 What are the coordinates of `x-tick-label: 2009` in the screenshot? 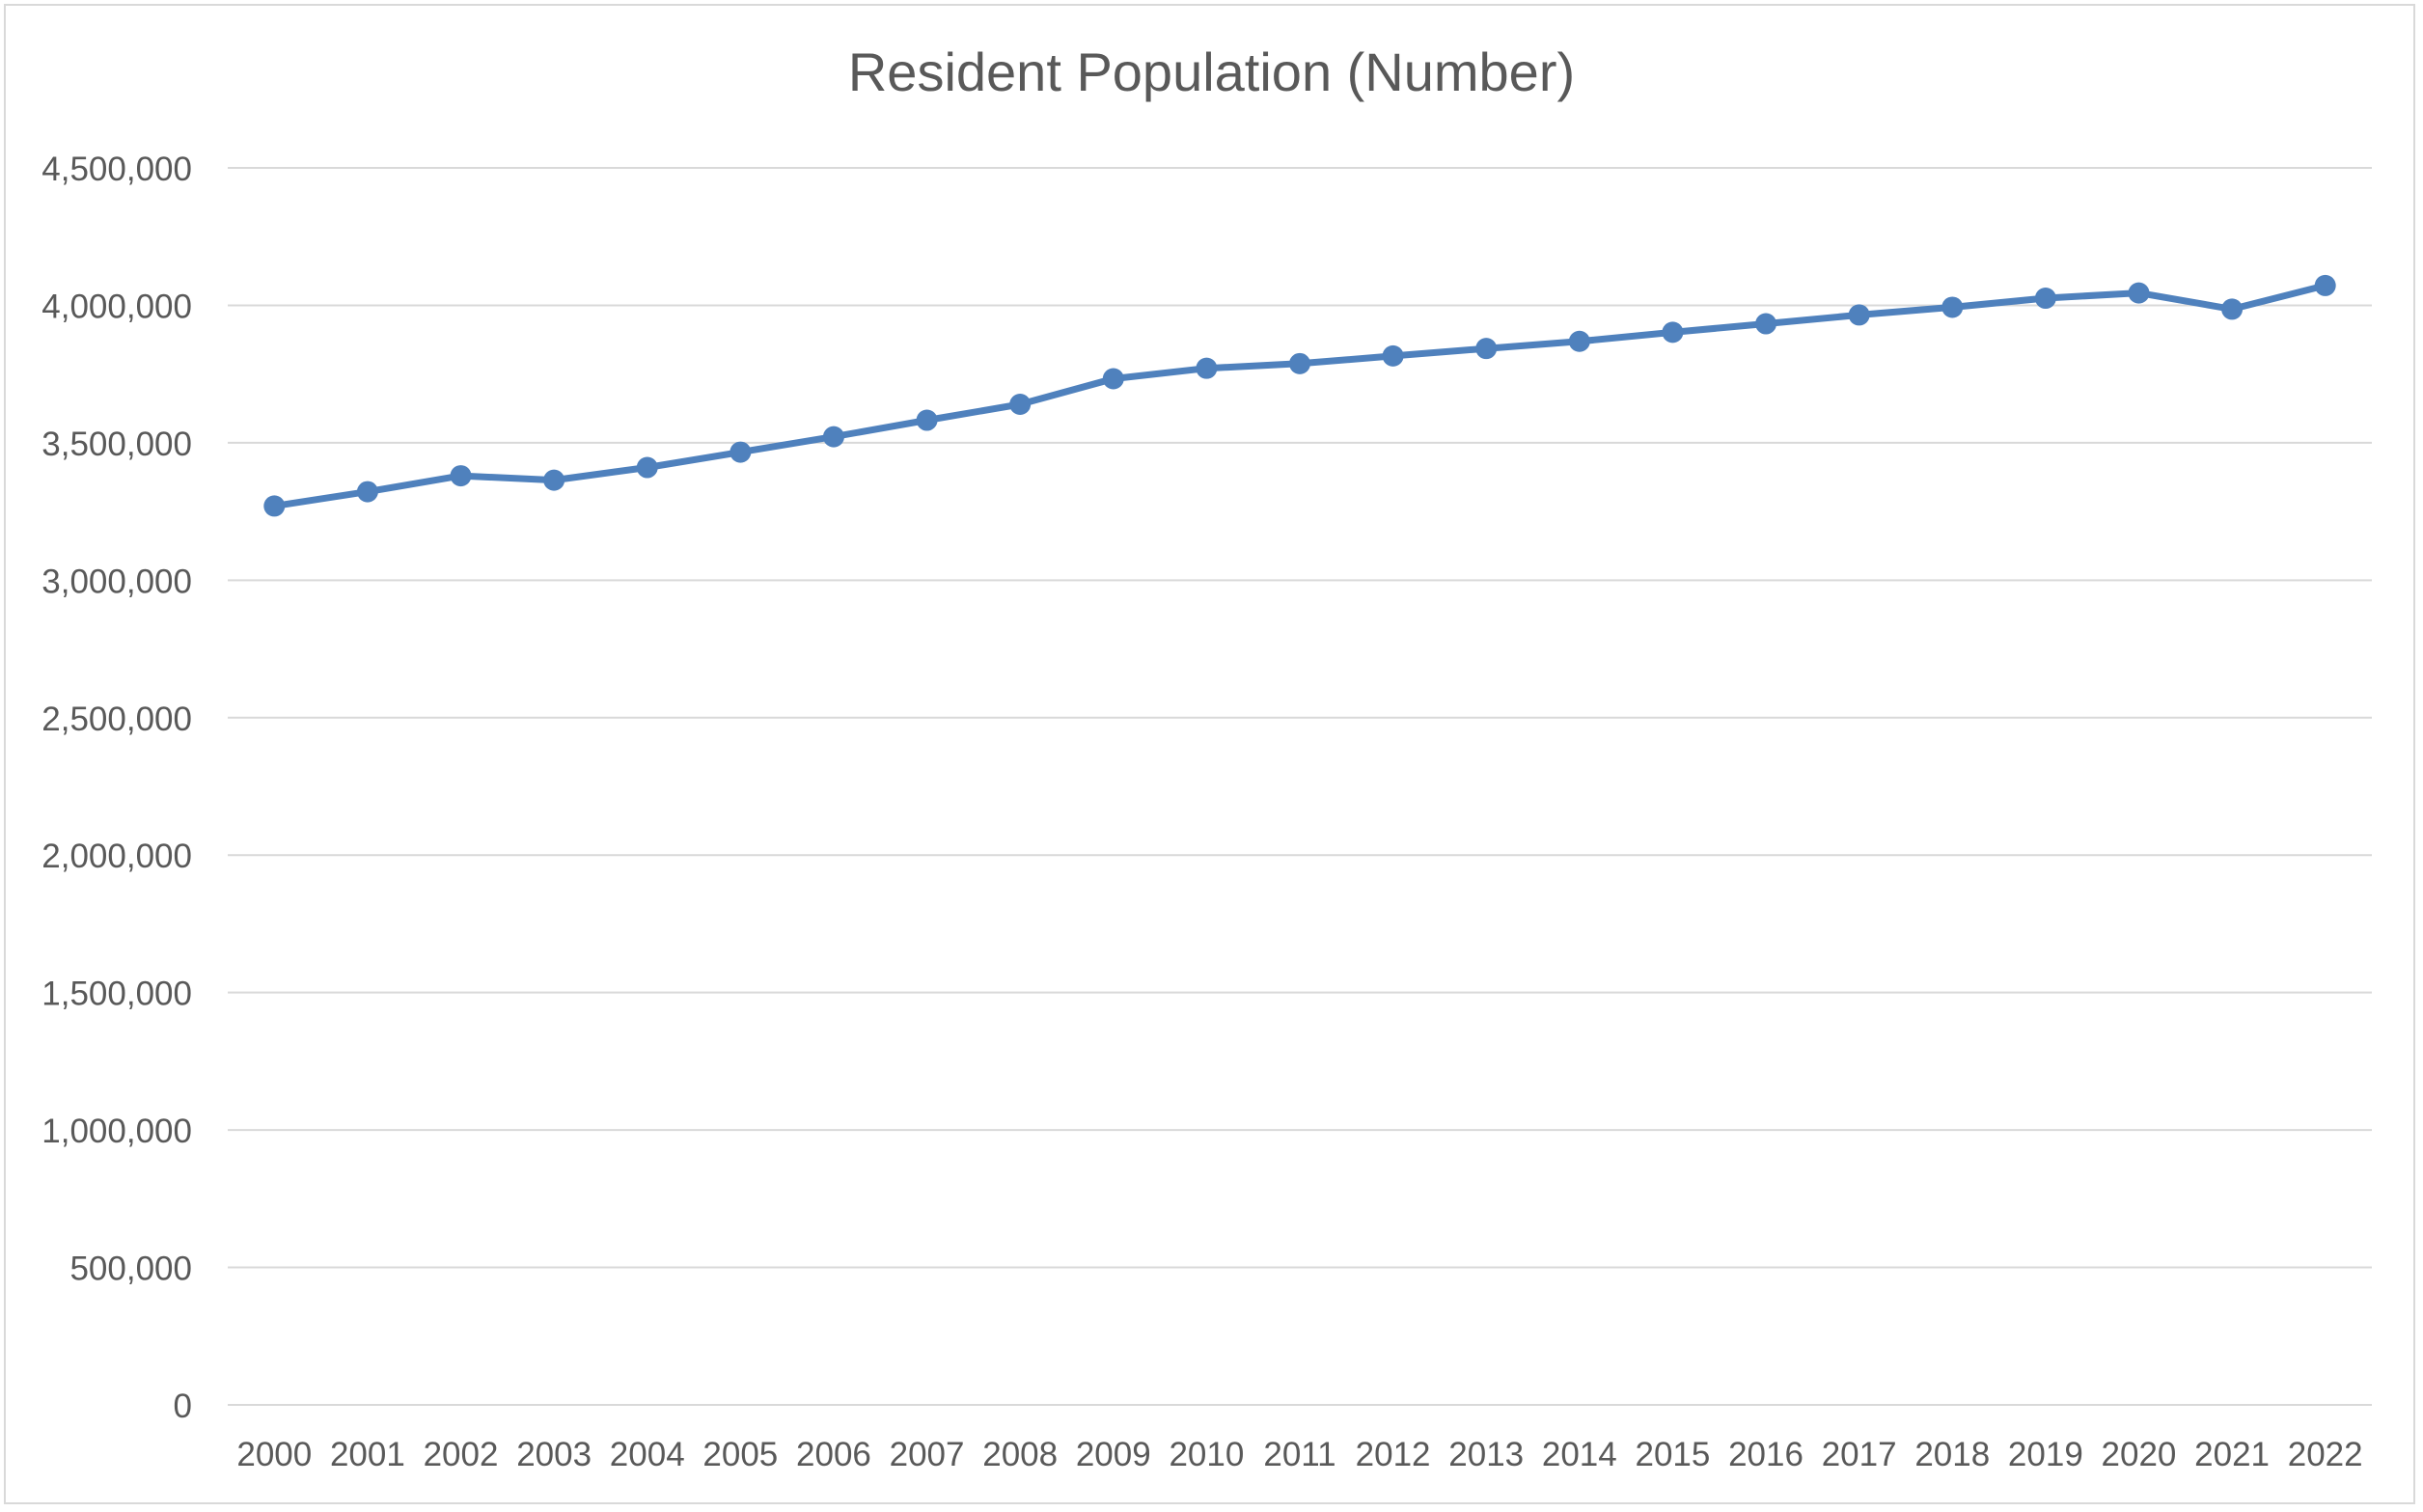 It's located at (1113, 1454).